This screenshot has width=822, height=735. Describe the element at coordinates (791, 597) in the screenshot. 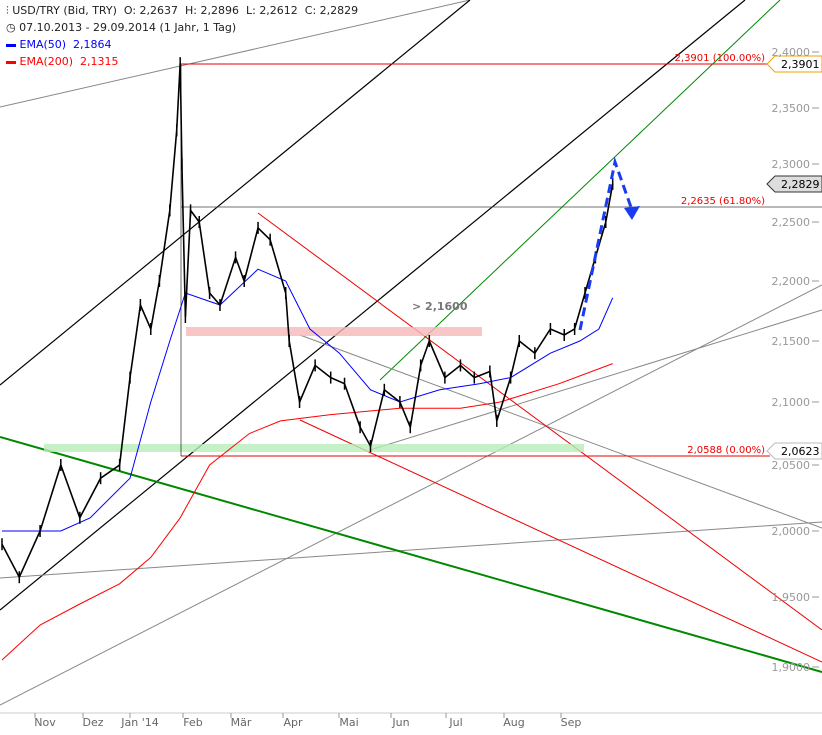

I see `y-tick-label: 1,9500` at that location.